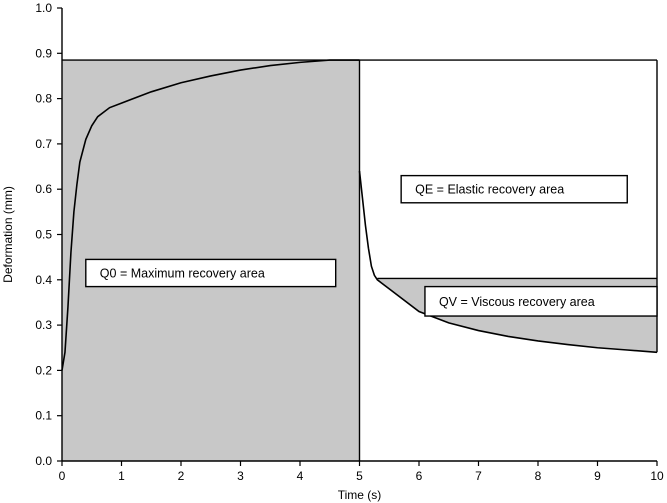 This screenshot has height=503, width=667. What do you see at coordinates (359, 476) in the screenshot?
I see `x-tick-label: 5` at bounding box center [359, 476].